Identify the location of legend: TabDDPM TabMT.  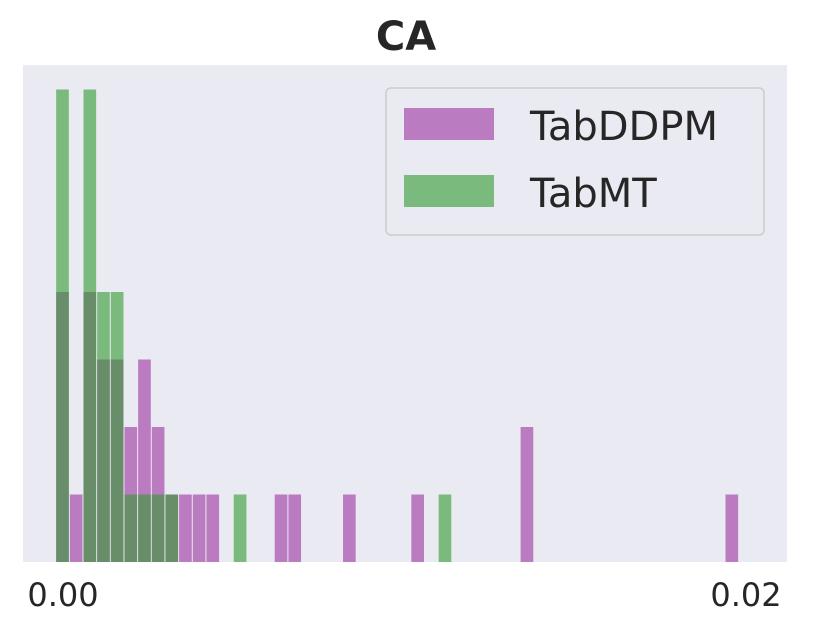
(575, 161).